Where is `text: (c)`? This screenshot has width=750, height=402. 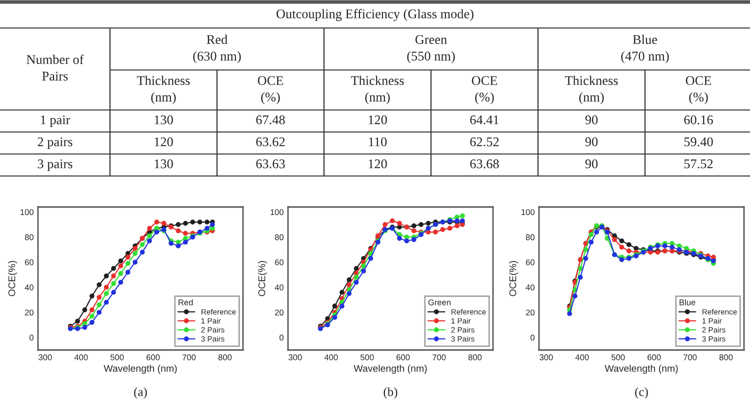
text: (c) is located at coordinates (641, 393).